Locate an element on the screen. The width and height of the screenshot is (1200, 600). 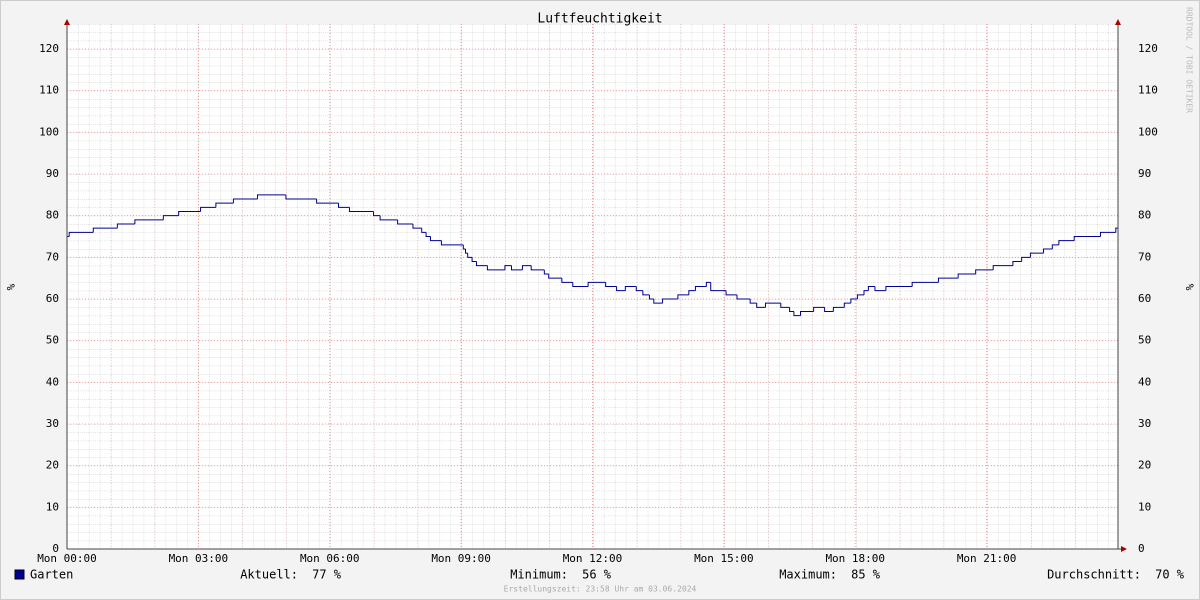
y-tick-label-right: 120 is located at coordinates (1148, 48).